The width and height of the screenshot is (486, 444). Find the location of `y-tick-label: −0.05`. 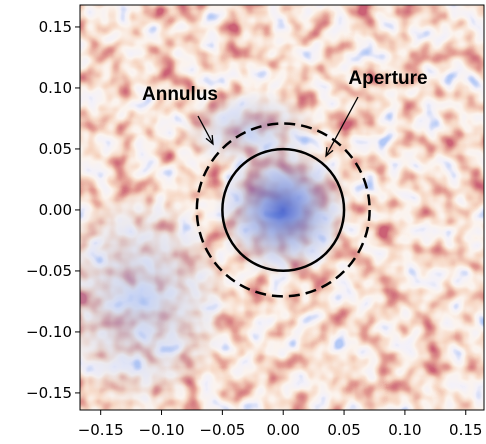

y-tick-label: −0.05 is located at coordinates (49, 271).